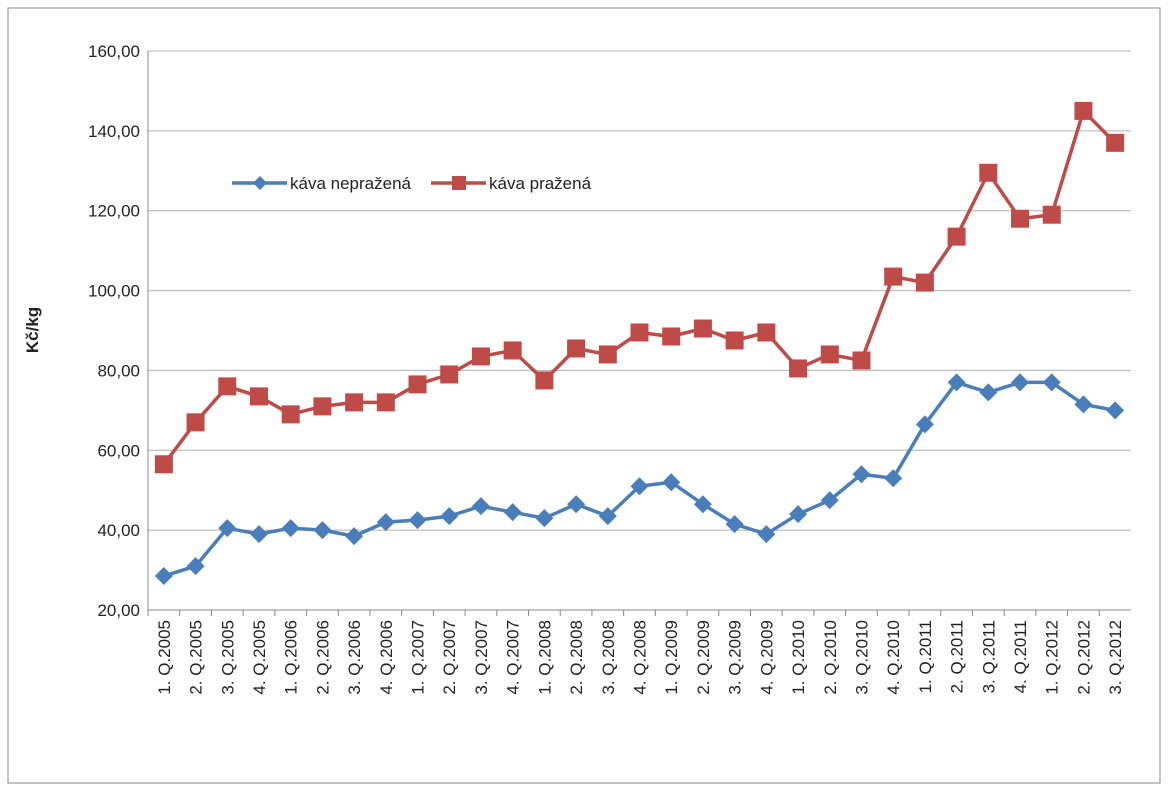 The image size is (1168, 791). Describe the element at coordinates (449, 657) in the screenshot. I see `x-tick-label: 2. Q.2007` at that location.